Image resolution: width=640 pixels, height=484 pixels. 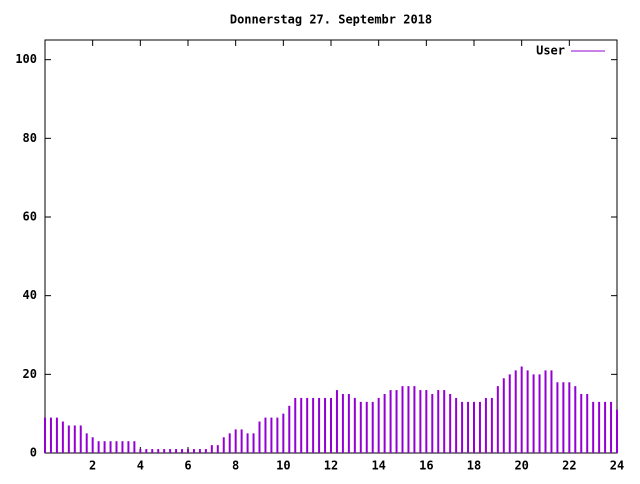 What do you see at coordinates (521, 466) in the screenshot?
I see `x-tick-label: 20` at bounding box center [521, 466].